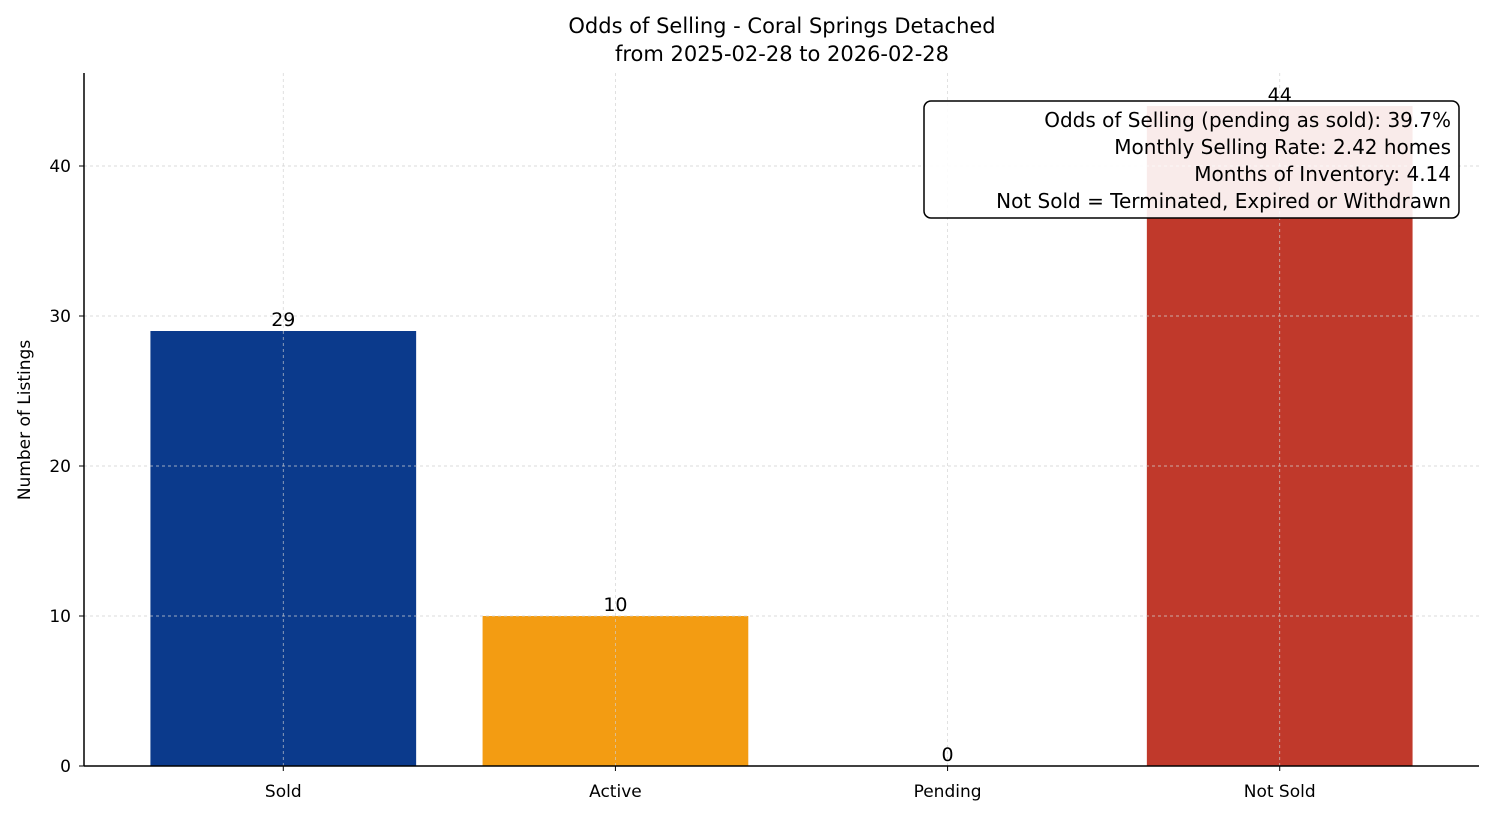 Image resolution: width=1494 pixels, height=816 pixels. I want to click on y-tick-label: 10, so click(60, 617).